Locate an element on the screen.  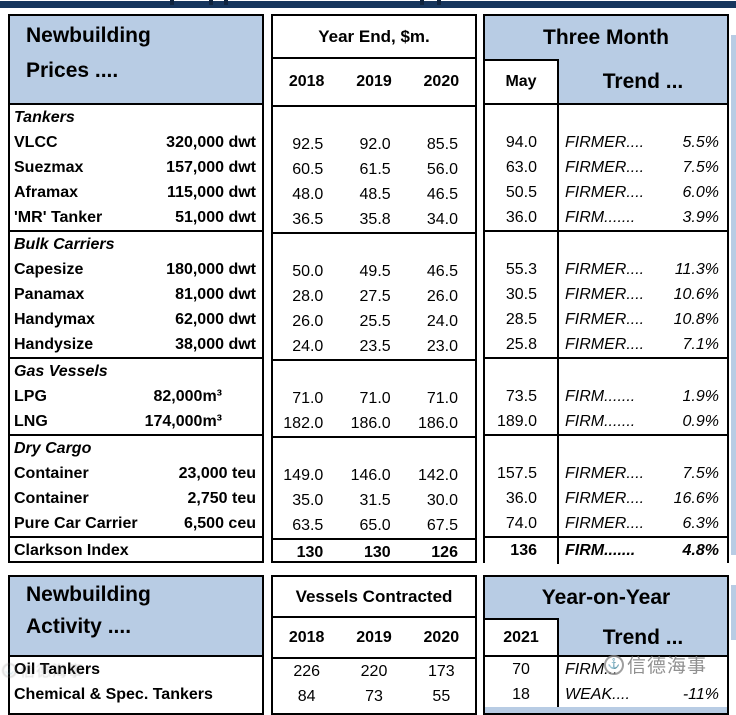
activity-row: Oil Tankers is located at coordinates (136, 669).